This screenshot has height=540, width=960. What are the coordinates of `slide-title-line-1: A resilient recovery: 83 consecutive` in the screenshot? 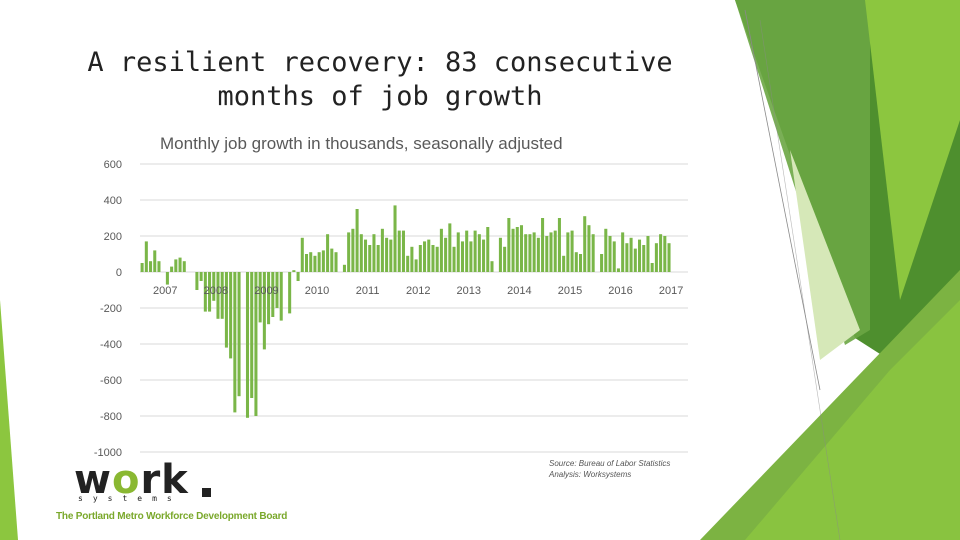 It's located at (380, 62).